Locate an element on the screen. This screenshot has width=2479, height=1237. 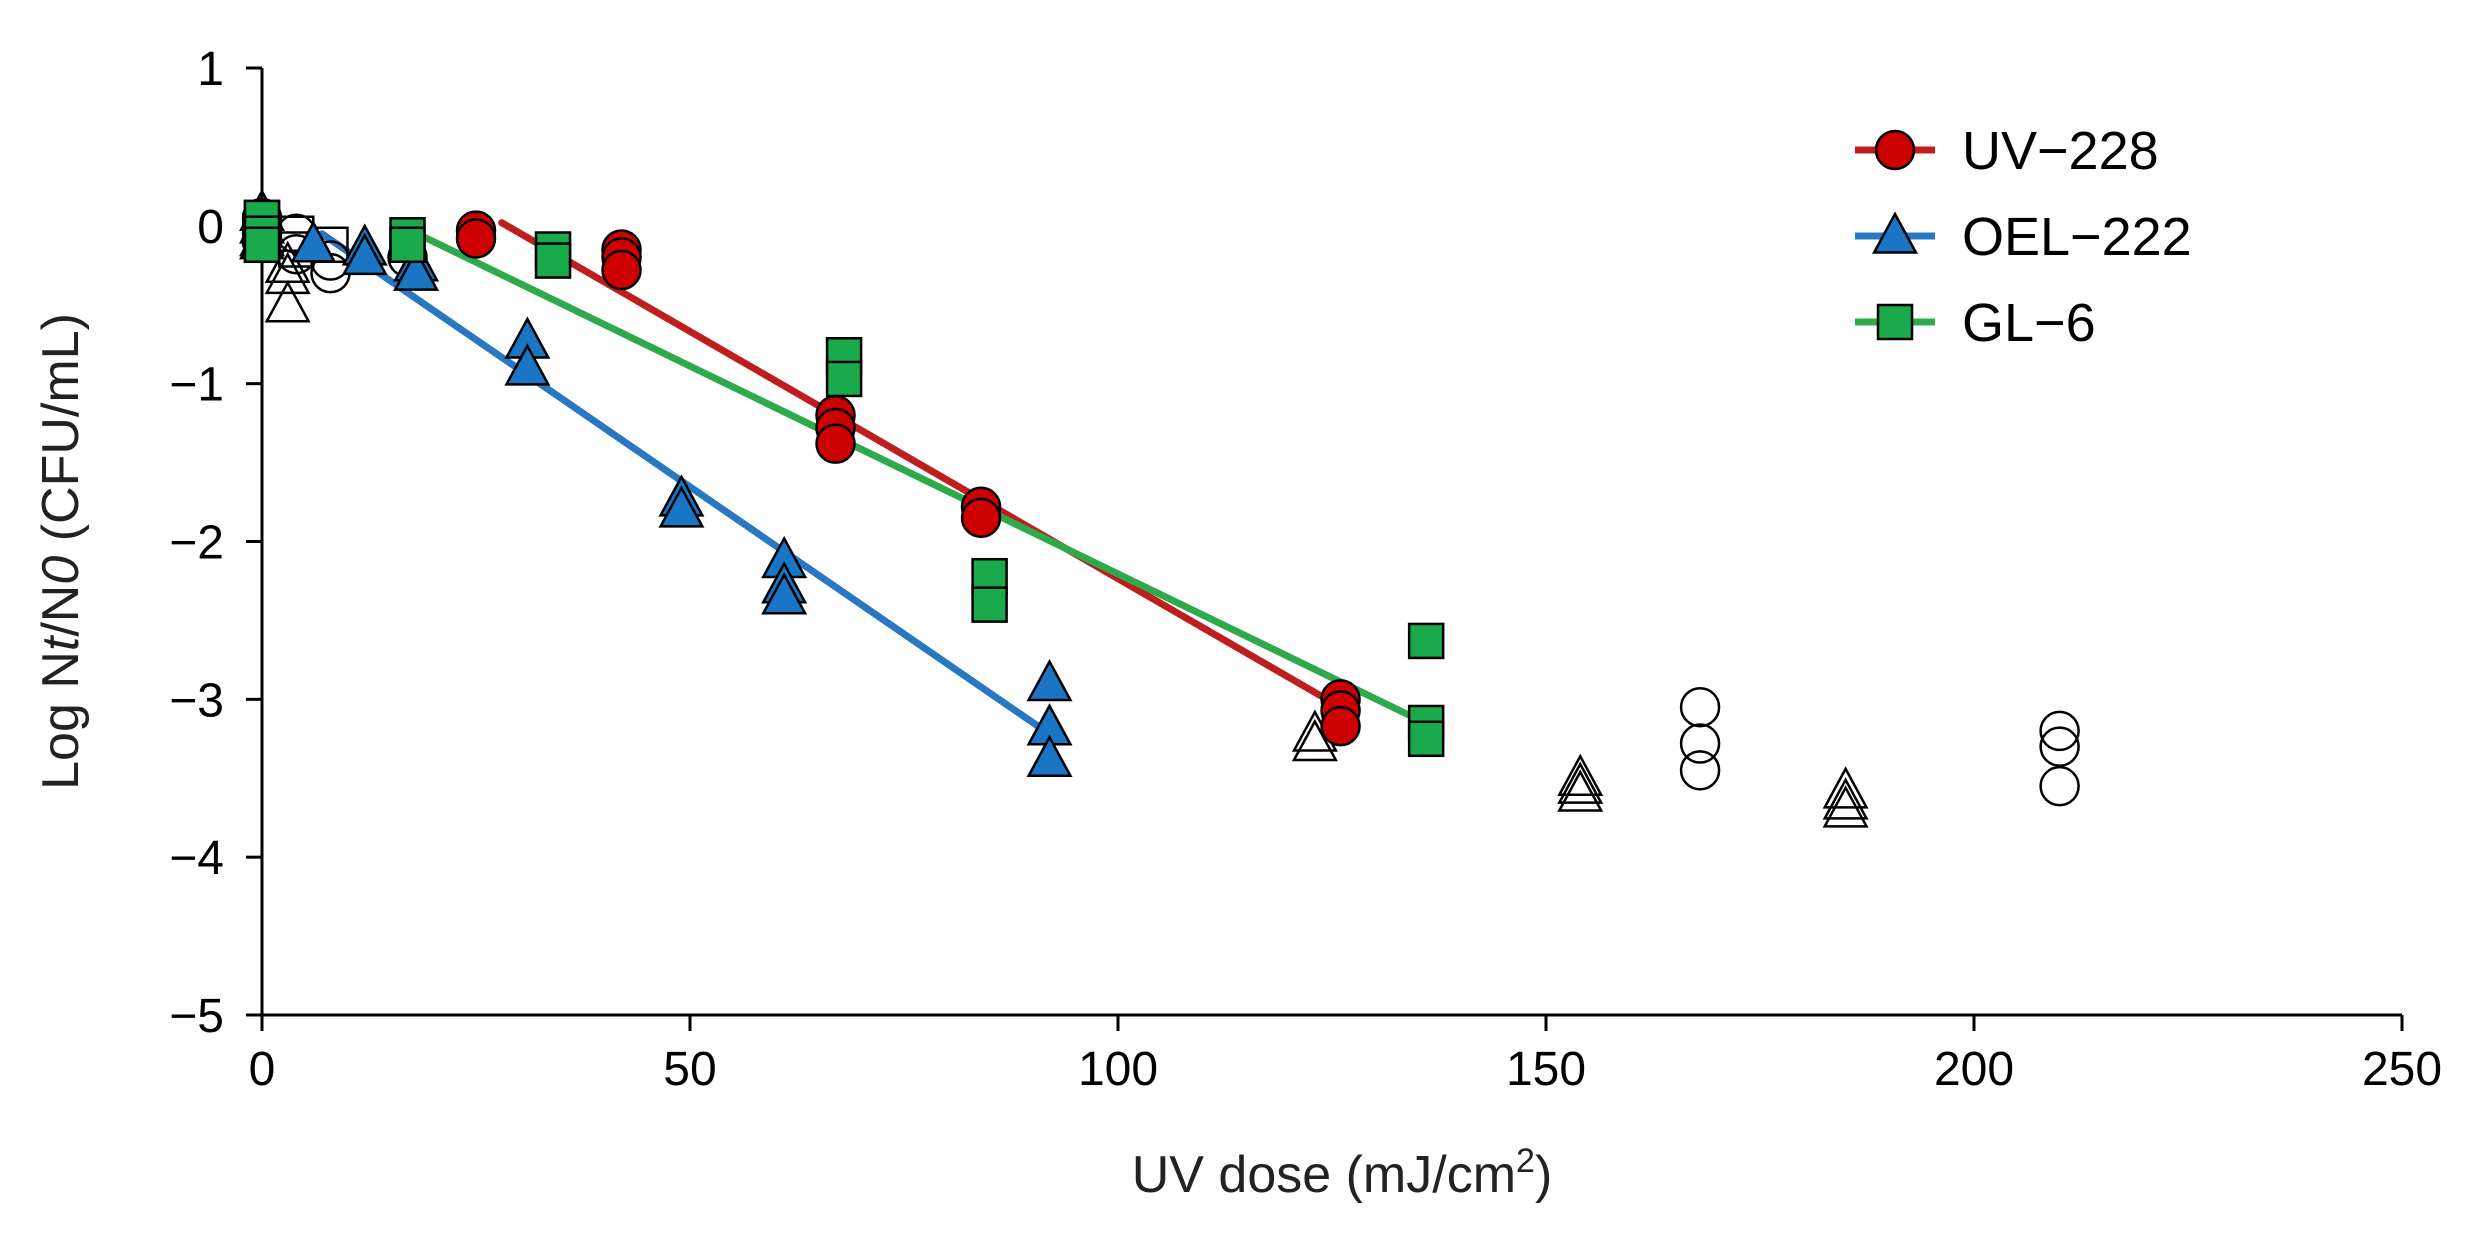
x-tick-label: 50 is located at coordinates (689, 1069).